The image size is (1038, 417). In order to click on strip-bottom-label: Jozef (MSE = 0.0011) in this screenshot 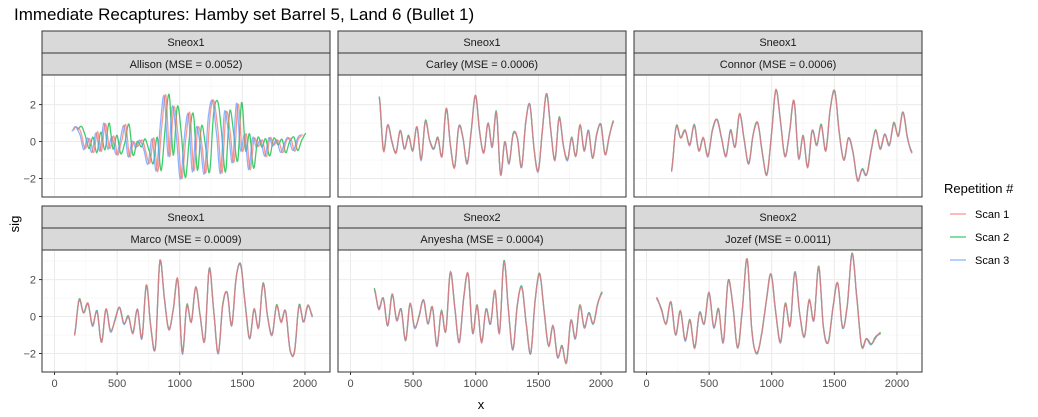, I will do `click(778, 240)`.